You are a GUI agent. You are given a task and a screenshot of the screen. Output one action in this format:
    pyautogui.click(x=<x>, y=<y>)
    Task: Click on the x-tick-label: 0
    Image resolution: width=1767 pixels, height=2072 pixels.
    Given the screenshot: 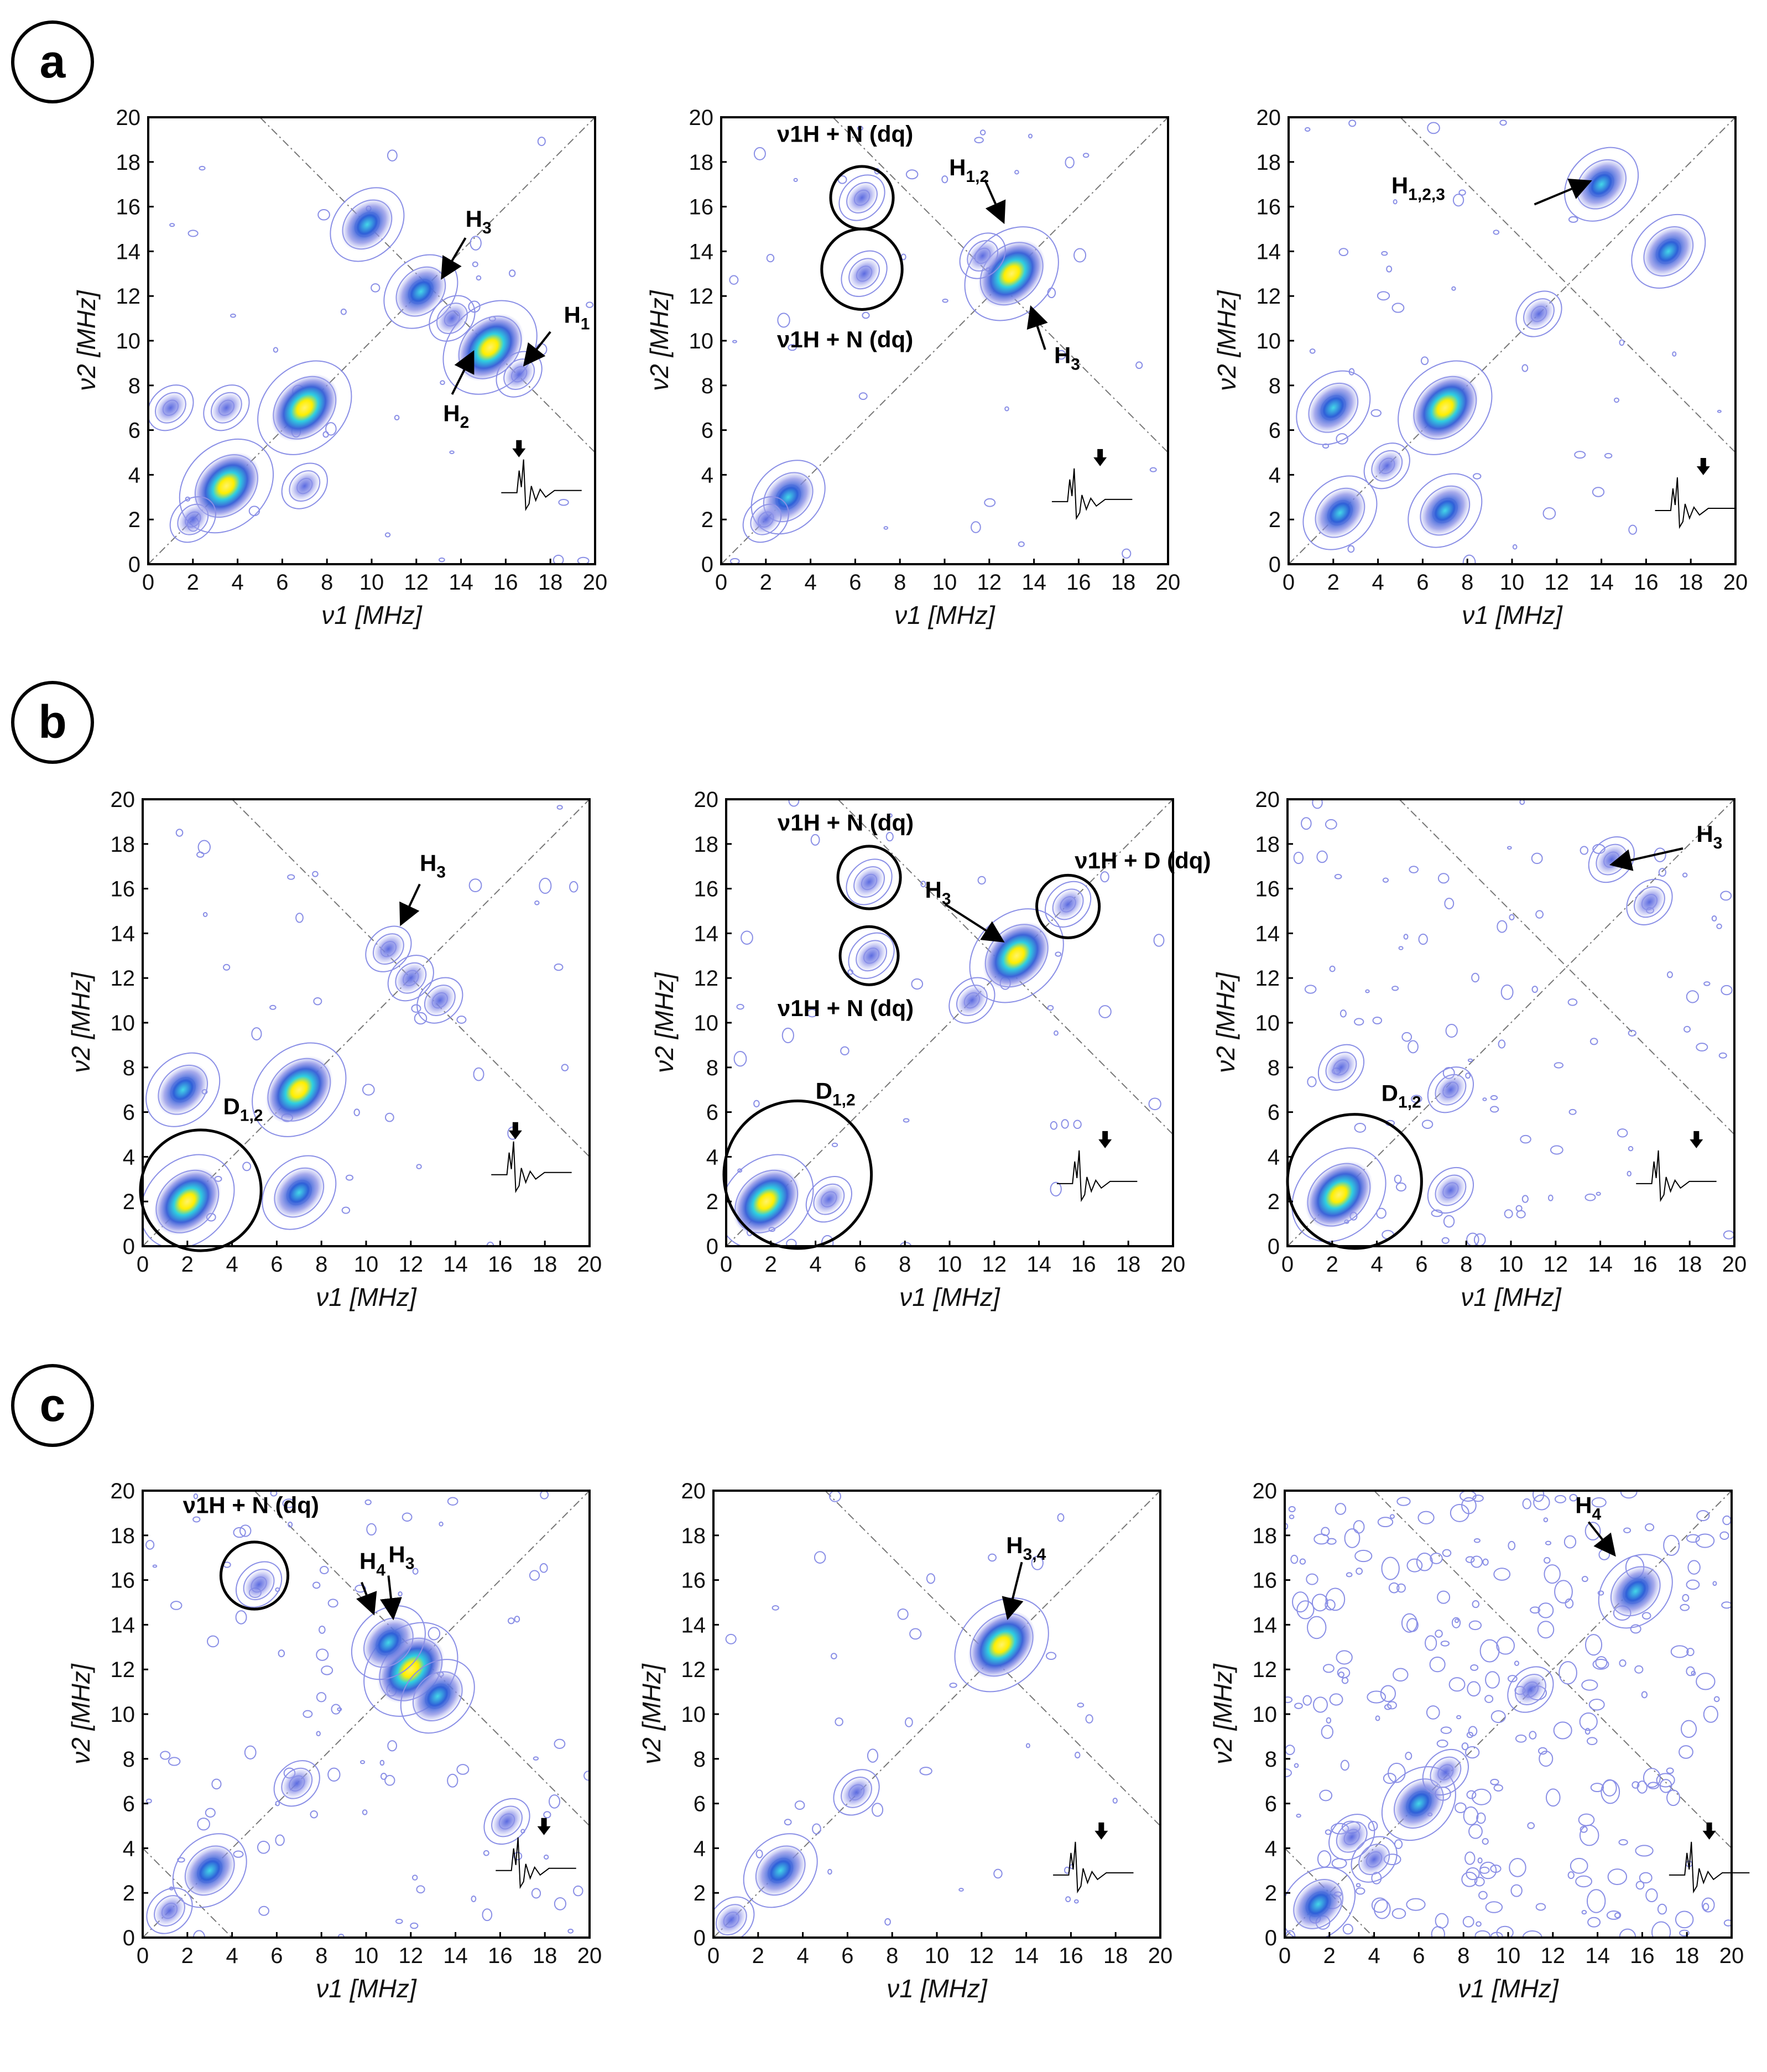 What is the action you would take?
    pyautogui.click(x=1289, y=582)
    